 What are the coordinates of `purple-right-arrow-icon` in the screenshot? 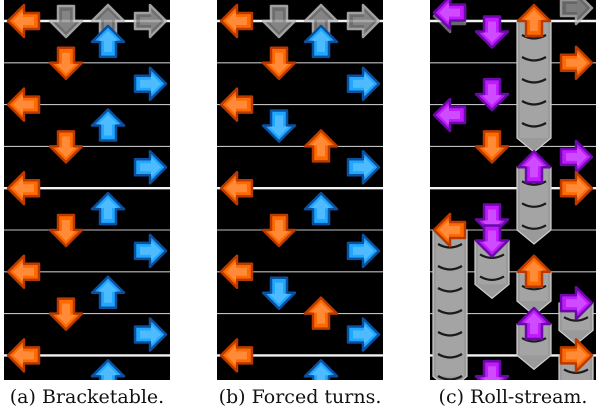 It's located at (576, 303).